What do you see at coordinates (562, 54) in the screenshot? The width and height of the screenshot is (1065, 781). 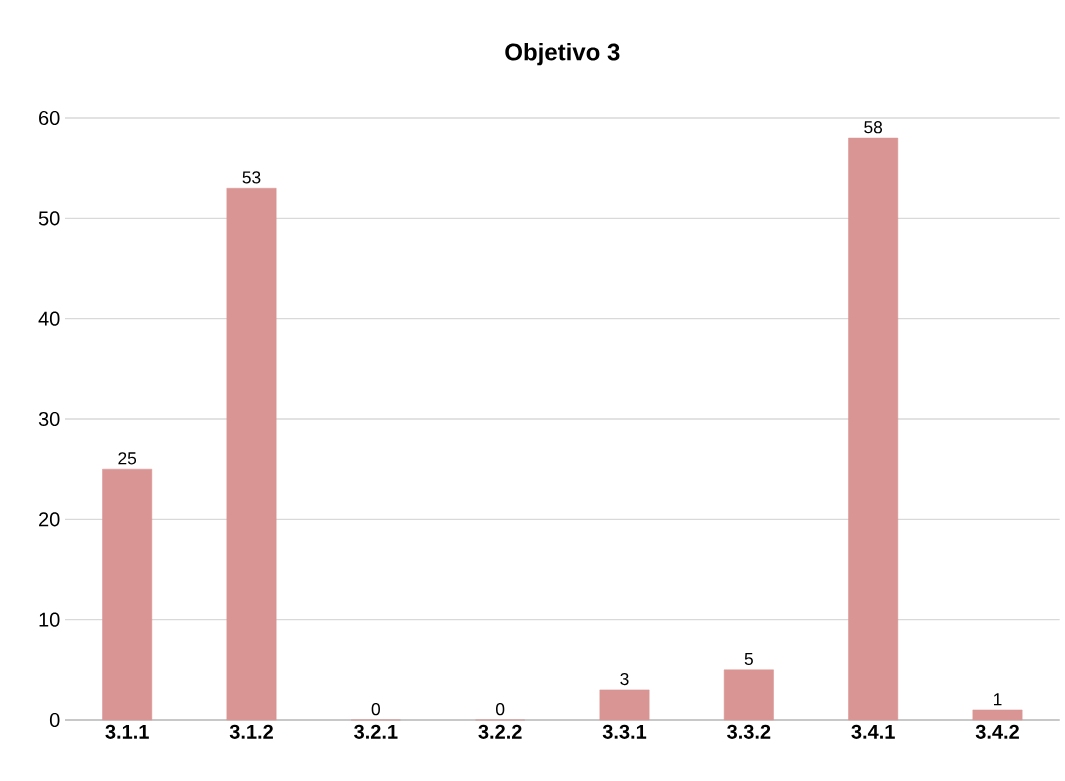 I see `chart-title: Objetivo 3` at bounding box center [562, 54].